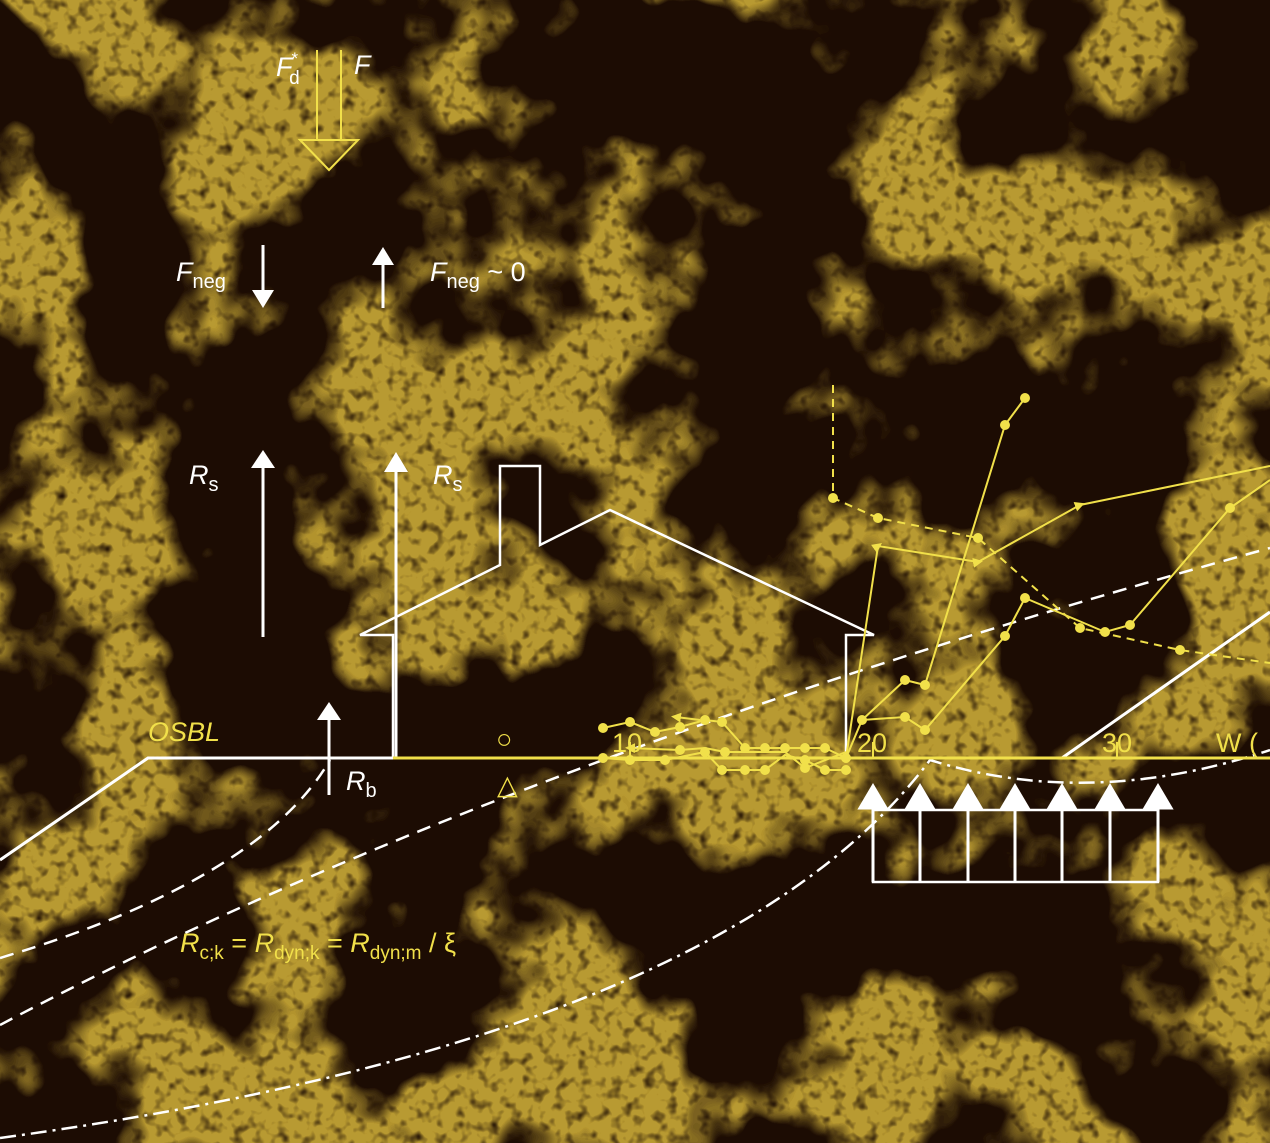  What do you see at coordinates (263, 276) in the screenshot?
I see `negative-friction-arrow-down` at bounding box center [263, 276].